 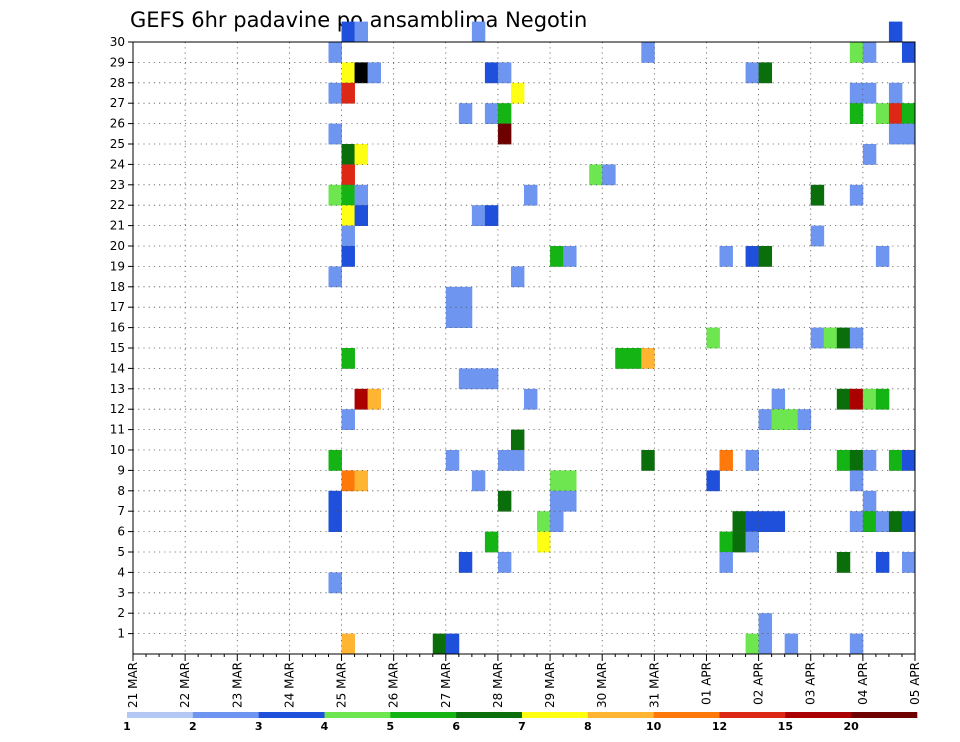 What do you see at coordinates (915, 683) in the screenshot?
I see `x-tick-label: 05 APR` at bounding box center [915, 683].